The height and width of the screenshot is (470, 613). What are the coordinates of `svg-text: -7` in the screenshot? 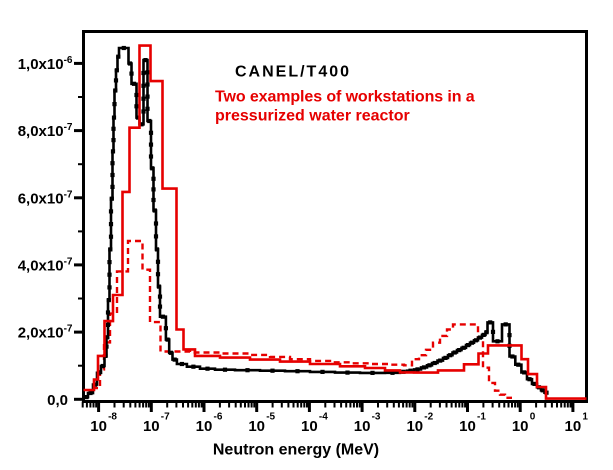 It's located at (165, 417).